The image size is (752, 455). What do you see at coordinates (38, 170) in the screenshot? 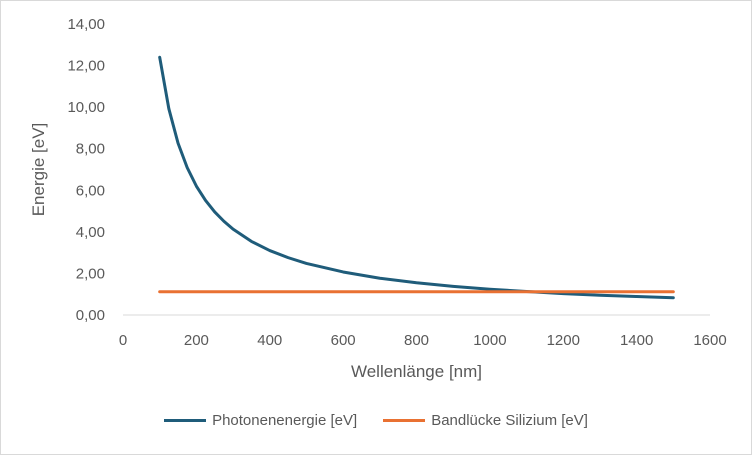
I see `y-axis-title: Energie [eV]` at bounding box center [38, 170].